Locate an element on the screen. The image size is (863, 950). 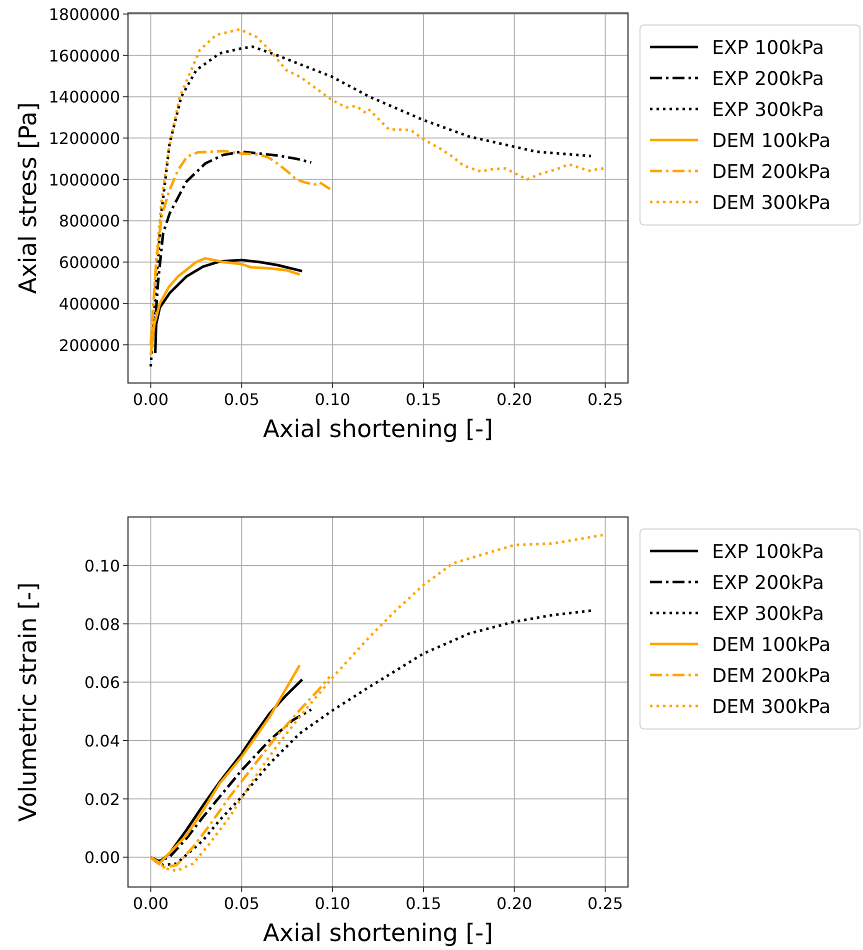
y-tick-label: 0.02 is located at coordinates (102, 799).